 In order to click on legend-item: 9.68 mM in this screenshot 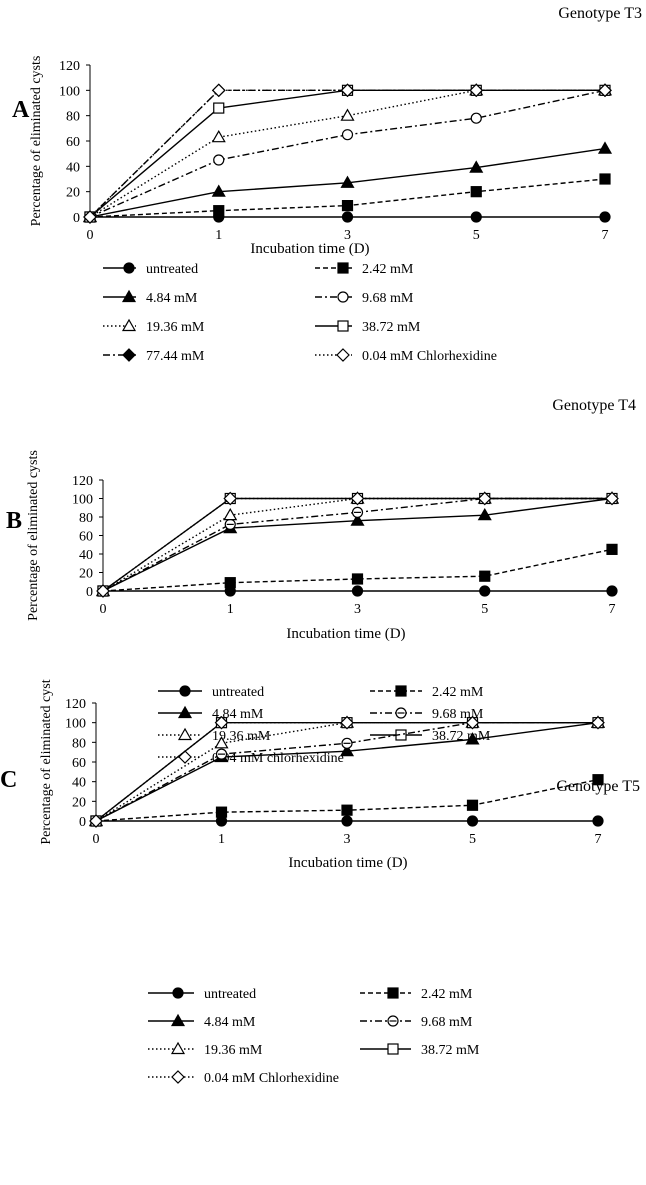, I will do `click(427, 714)`.